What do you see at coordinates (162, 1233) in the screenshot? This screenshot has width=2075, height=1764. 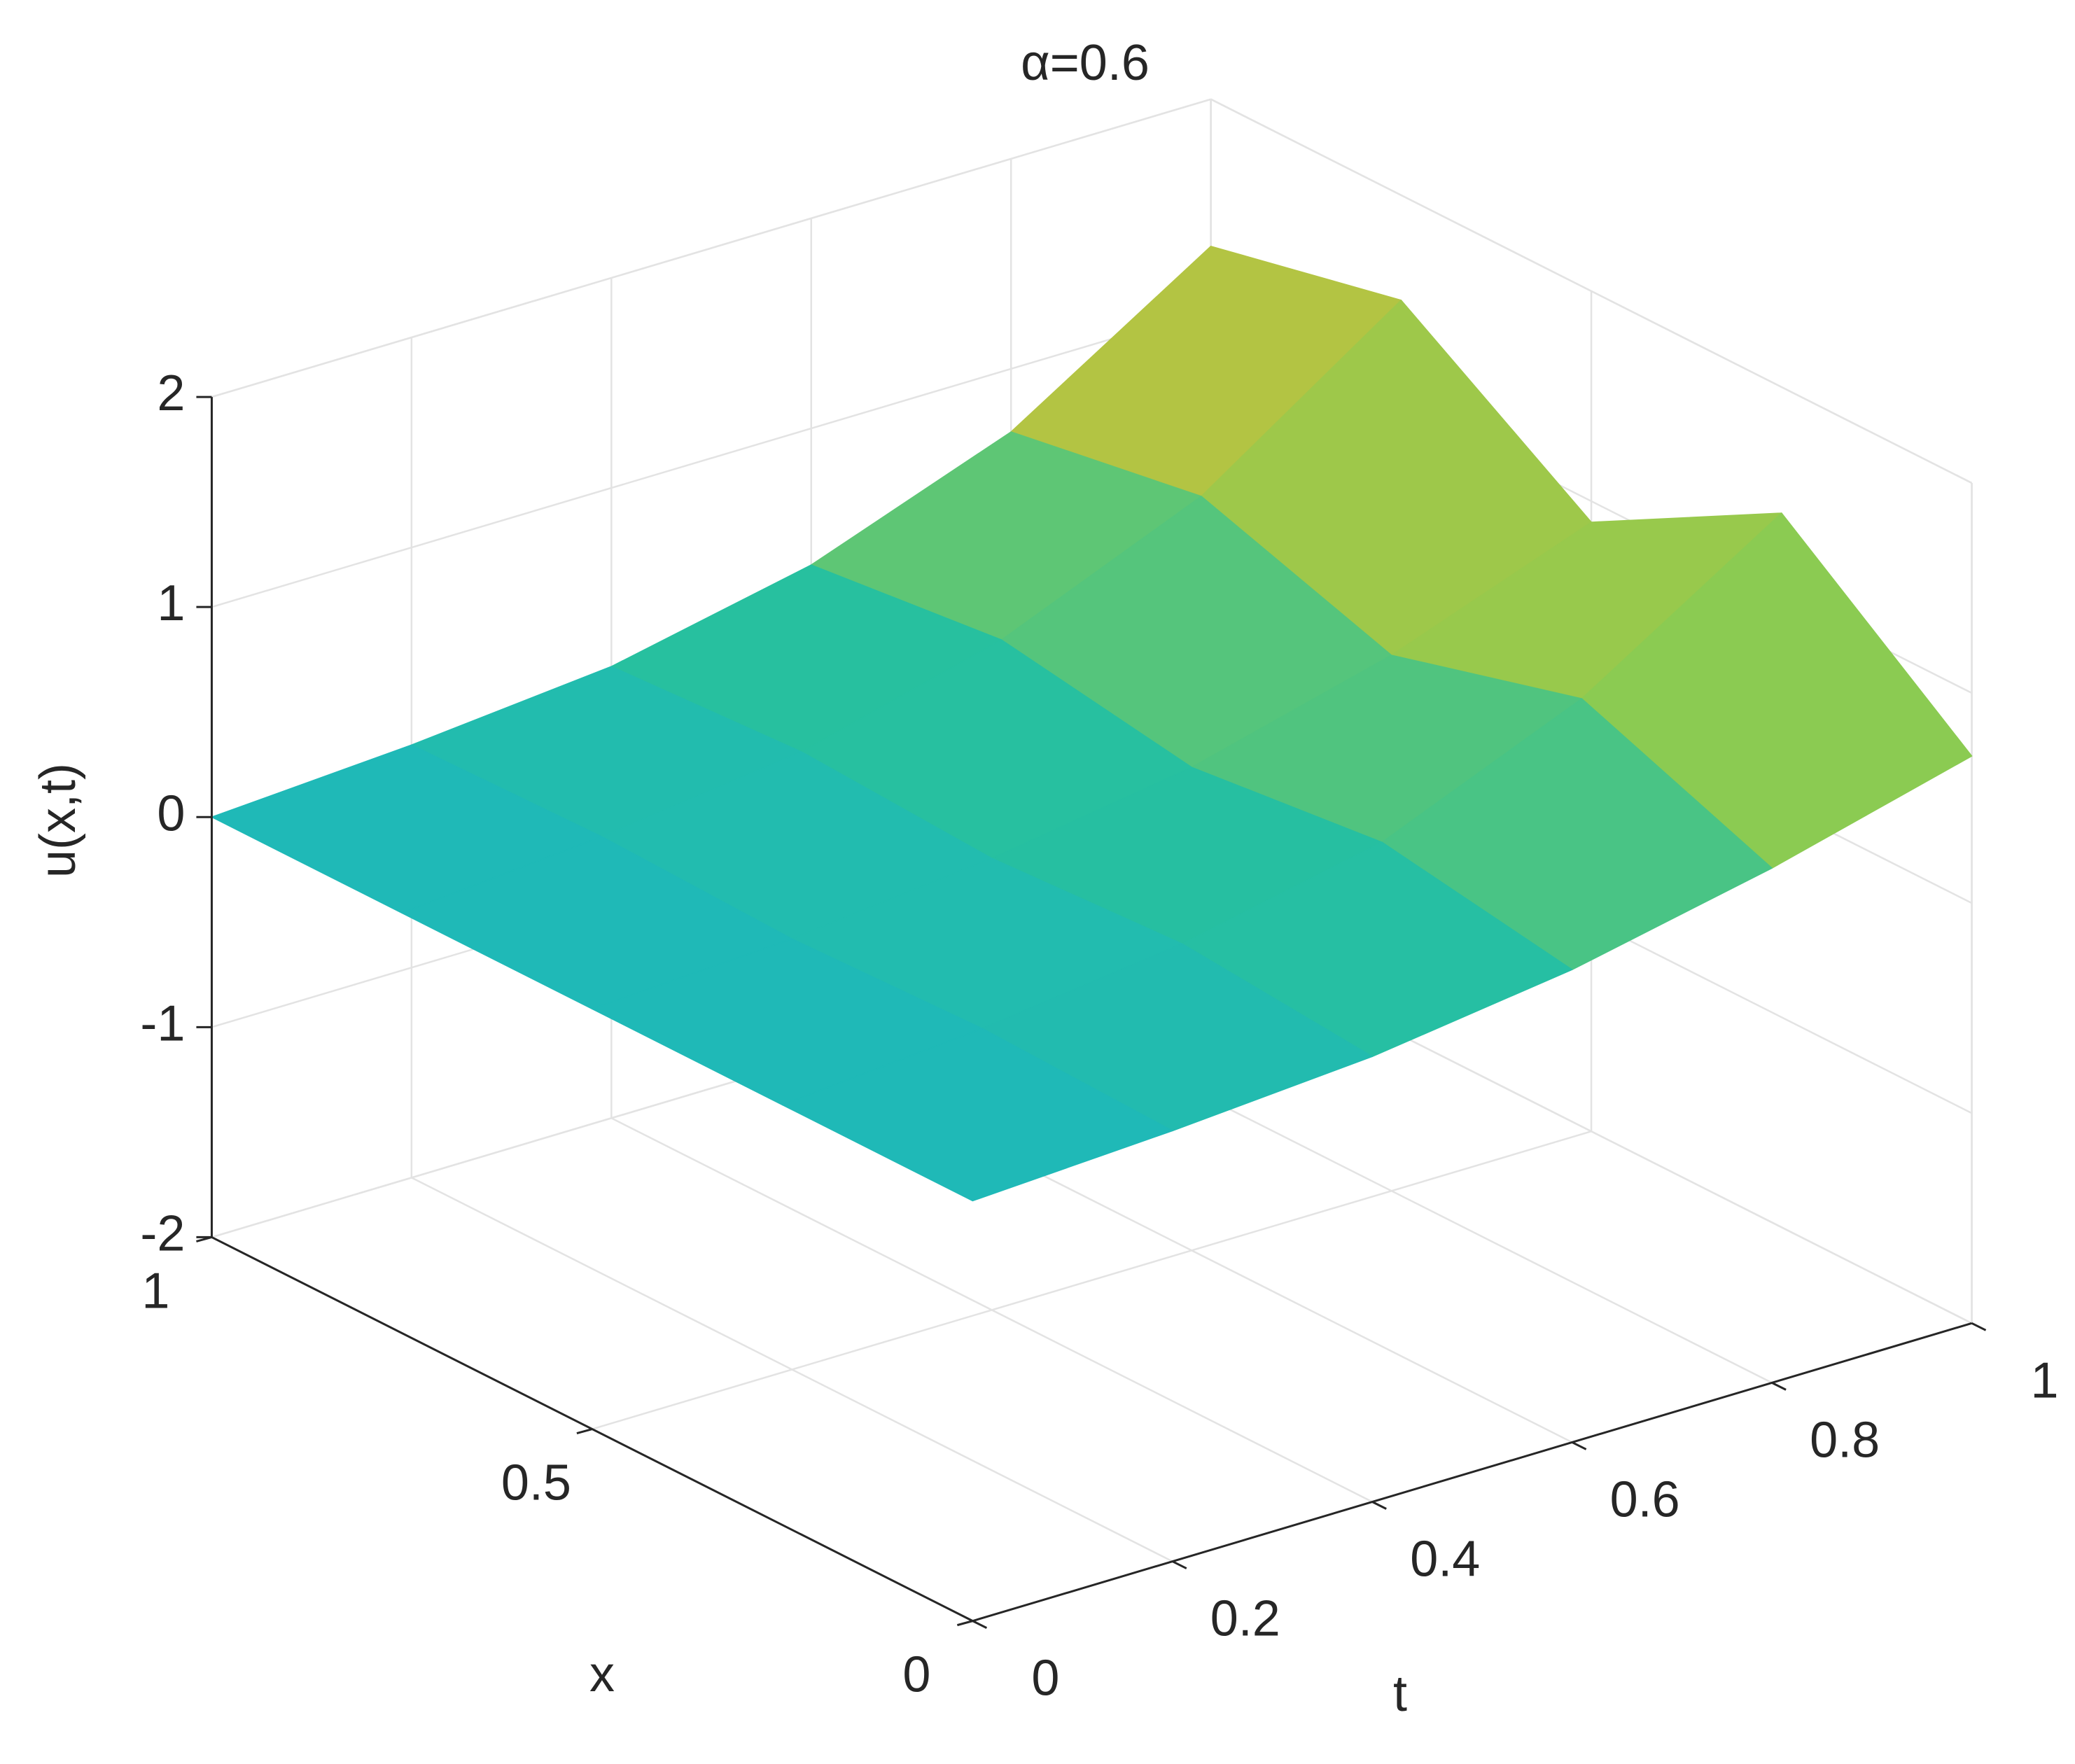 I see `z-tick-label: -2` at bounding box center [162, 1233].